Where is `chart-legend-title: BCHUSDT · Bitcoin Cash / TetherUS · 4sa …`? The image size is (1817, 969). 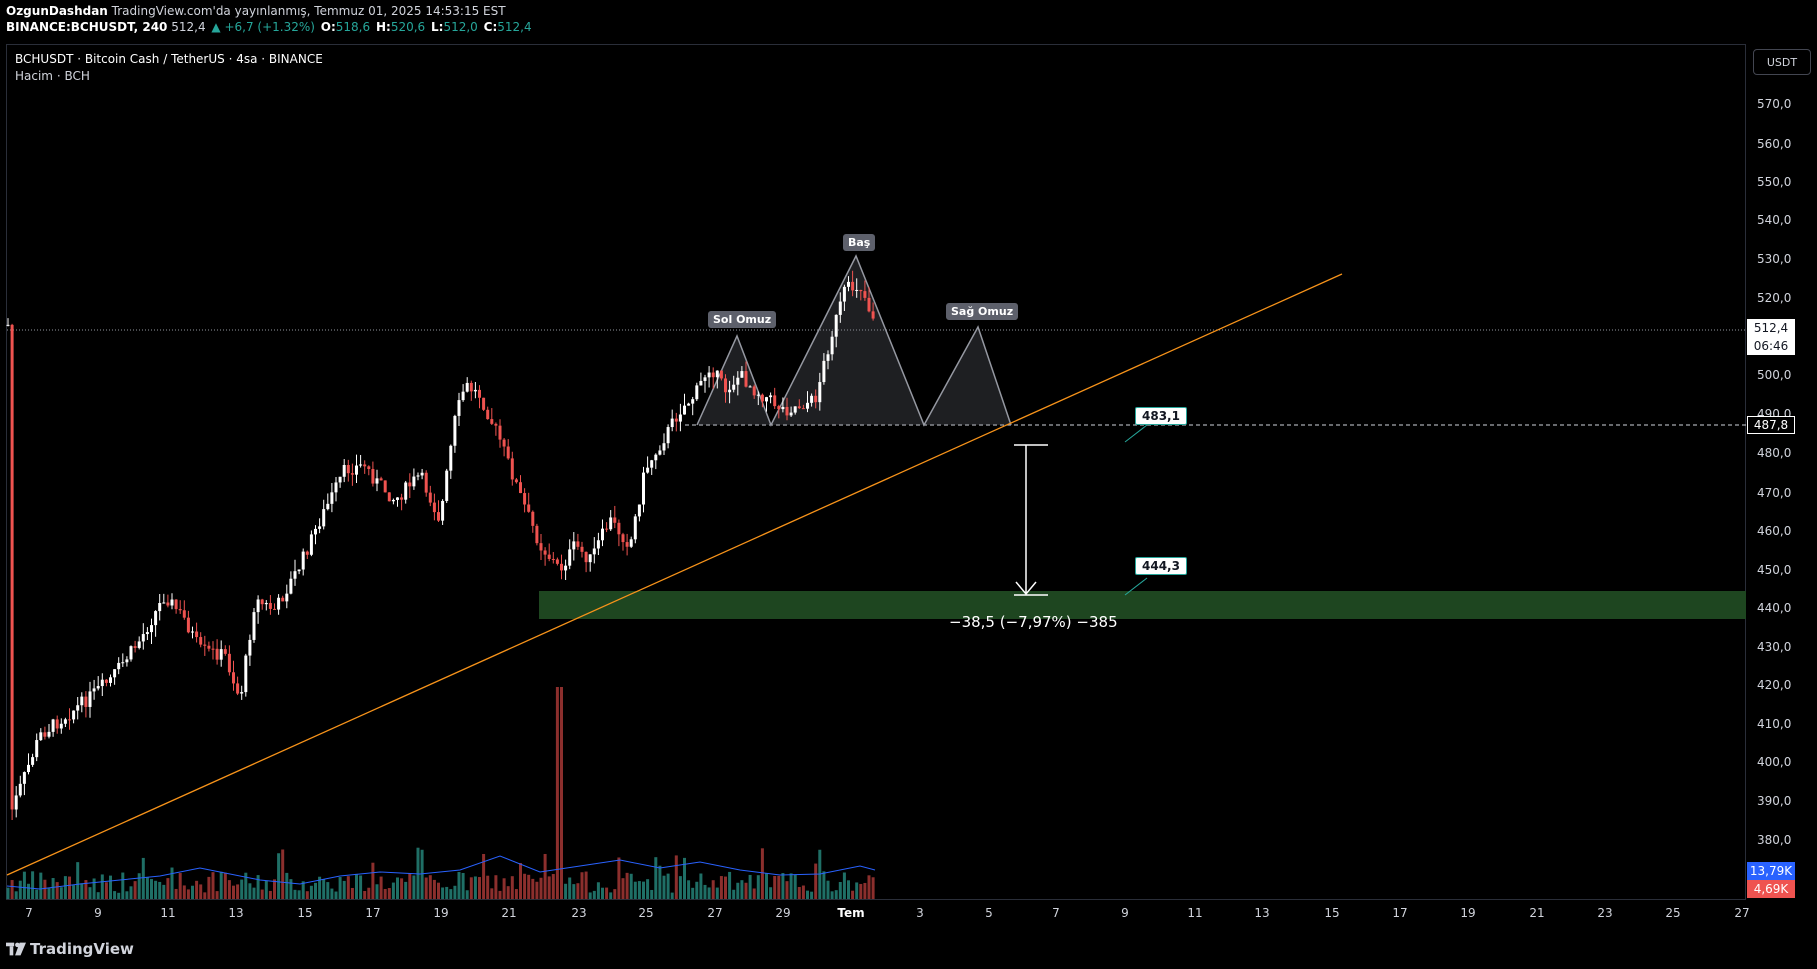
chart-legend-title: BCHUSDT · Bitcoin Cash / TetherUS · 4sa … is located at coordinates (169, 59).